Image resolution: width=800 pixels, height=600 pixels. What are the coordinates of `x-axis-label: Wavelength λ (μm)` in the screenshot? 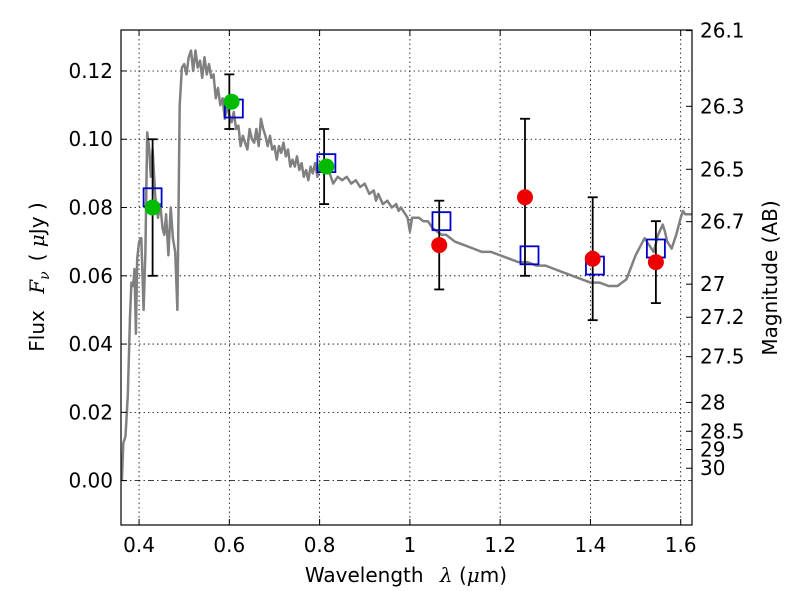 It's located at (406, 575).